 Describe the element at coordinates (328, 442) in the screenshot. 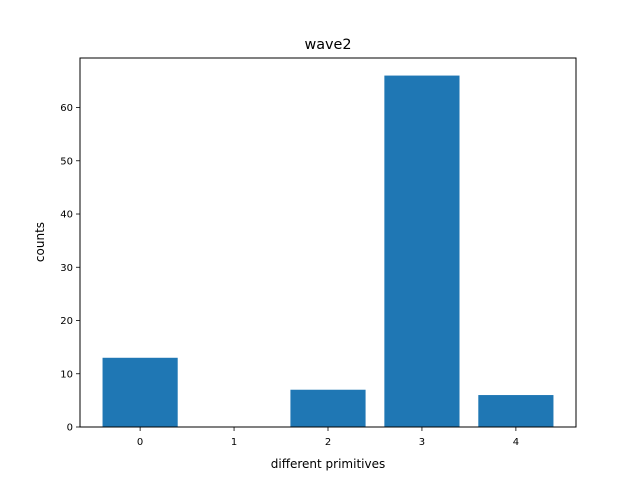

I see `x-tick-label-2: 2` at that location.